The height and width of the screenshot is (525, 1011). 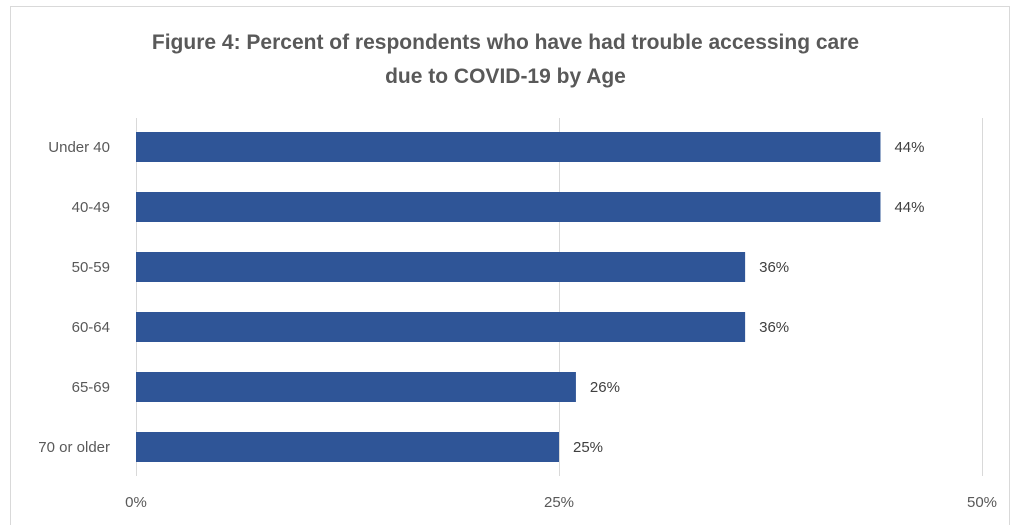 What do you see at coordinates (91, 207) in the screenshot?
I see `category-label: 40-49` at bounding box center [91, 207].